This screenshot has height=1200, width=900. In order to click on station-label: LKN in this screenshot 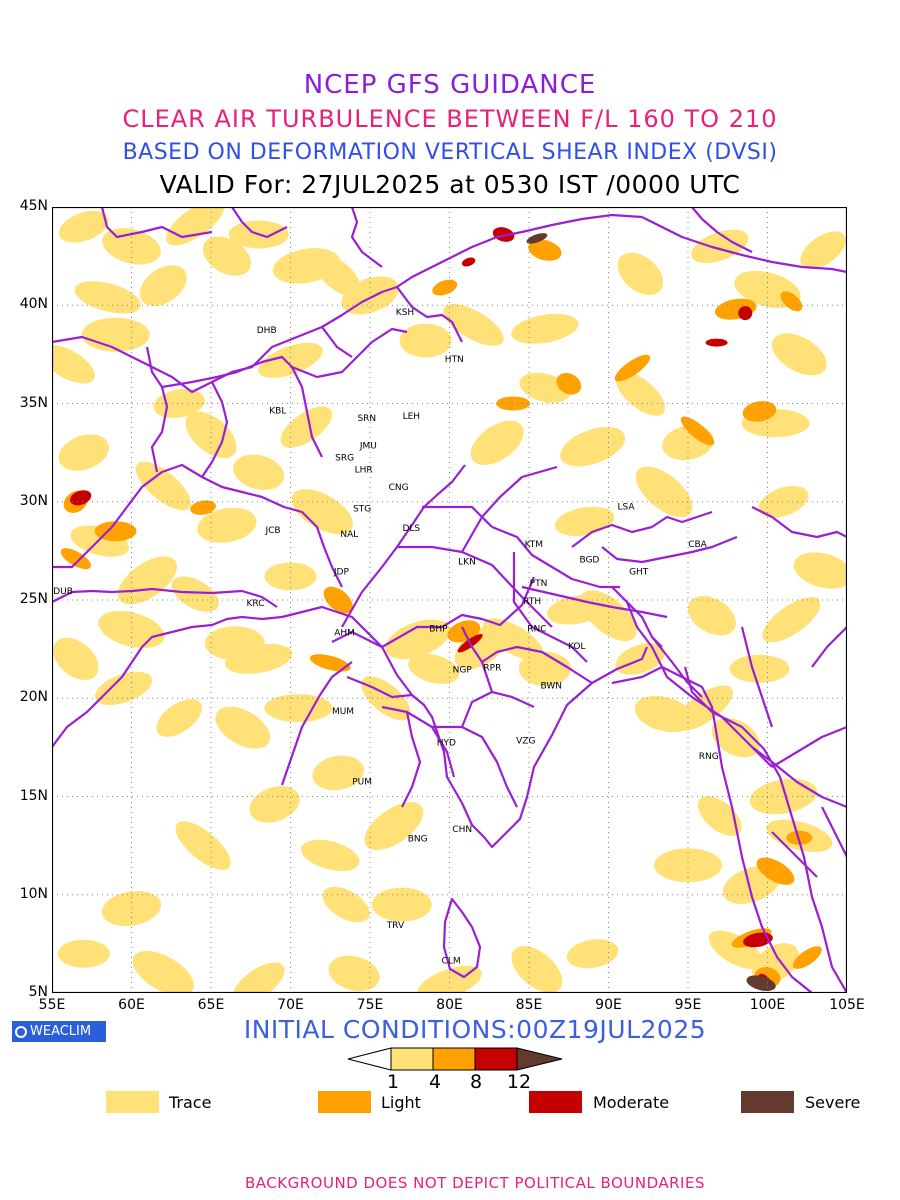, I will do `click(467, 563)`.